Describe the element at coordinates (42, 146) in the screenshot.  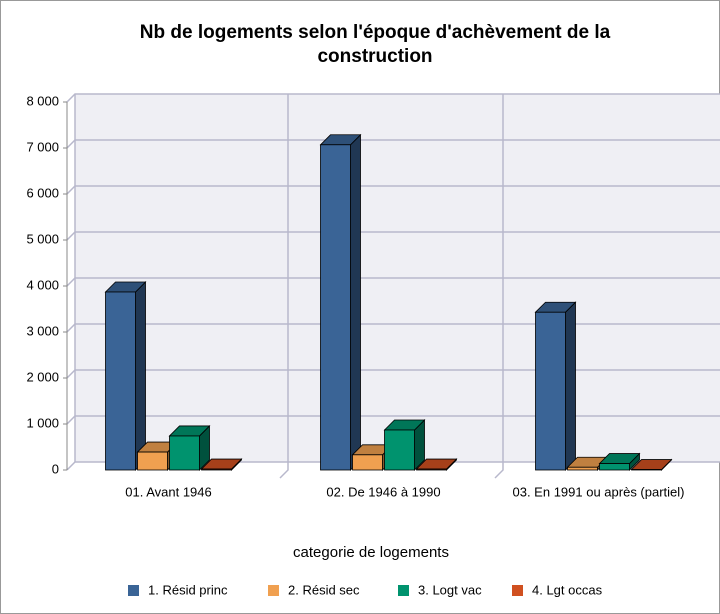
I see `y-tick-label: 7 000` at that location.